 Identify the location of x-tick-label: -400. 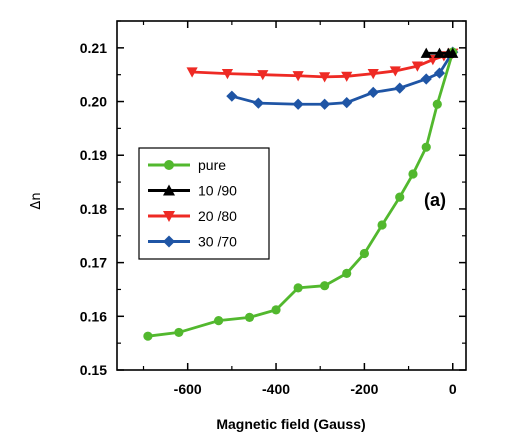
(276, 389).